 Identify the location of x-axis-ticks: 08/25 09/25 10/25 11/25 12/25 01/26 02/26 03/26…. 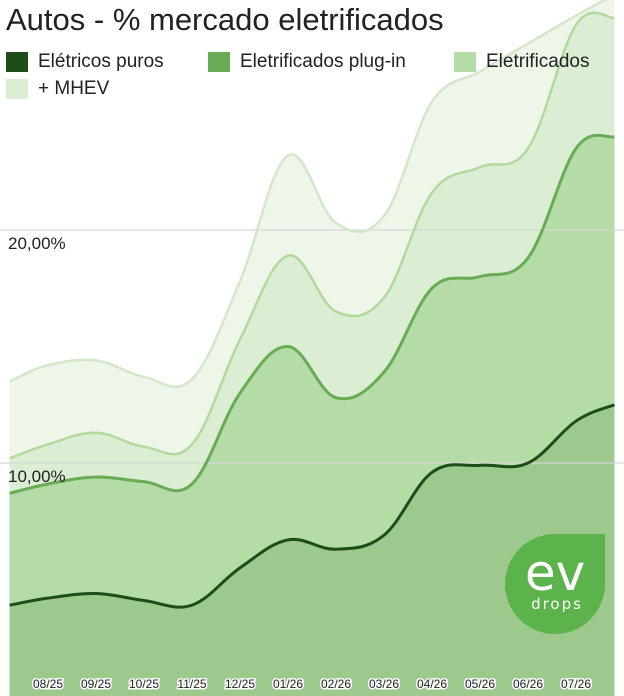
(311, 684).